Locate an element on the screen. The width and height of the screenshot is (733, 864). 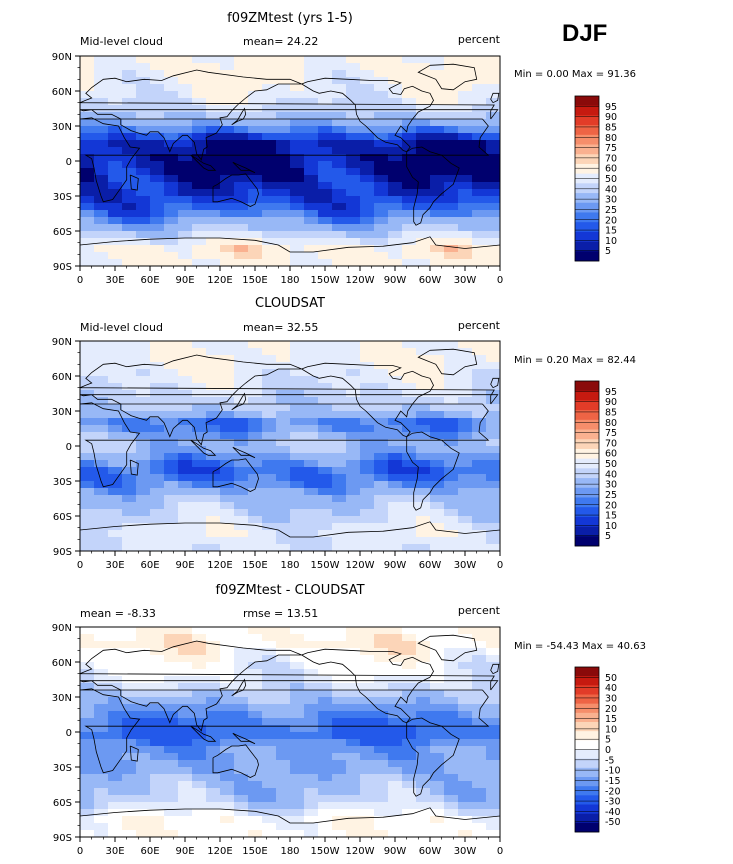
x-tick-label: 120W is located at coordinates (360, 851).